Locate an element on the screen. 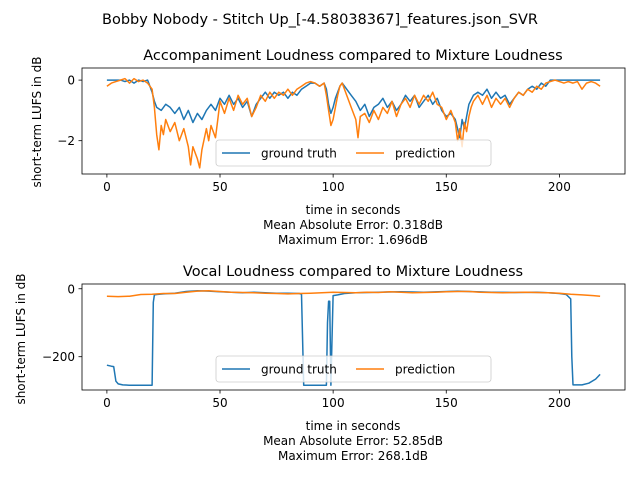  vocal-y-axis-label: short-term LUFS in dB is located at coordinates (21, 338).